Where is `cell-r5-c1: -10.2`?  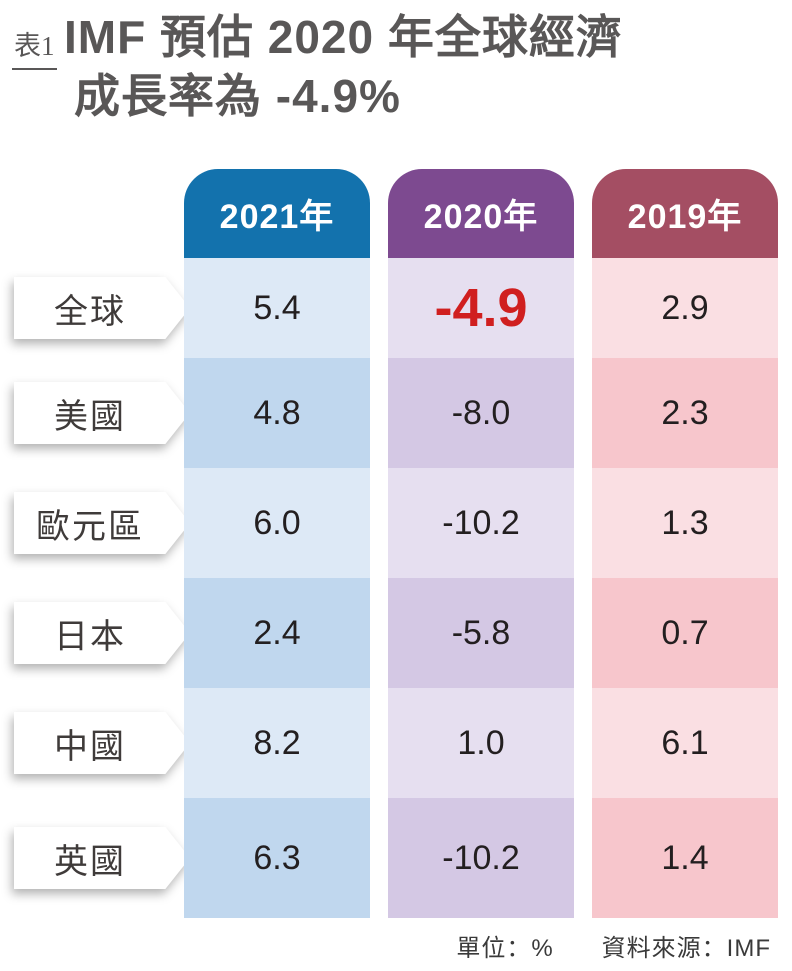 cell-r5-c1: -10.2 is located at coordinates (481, 858).